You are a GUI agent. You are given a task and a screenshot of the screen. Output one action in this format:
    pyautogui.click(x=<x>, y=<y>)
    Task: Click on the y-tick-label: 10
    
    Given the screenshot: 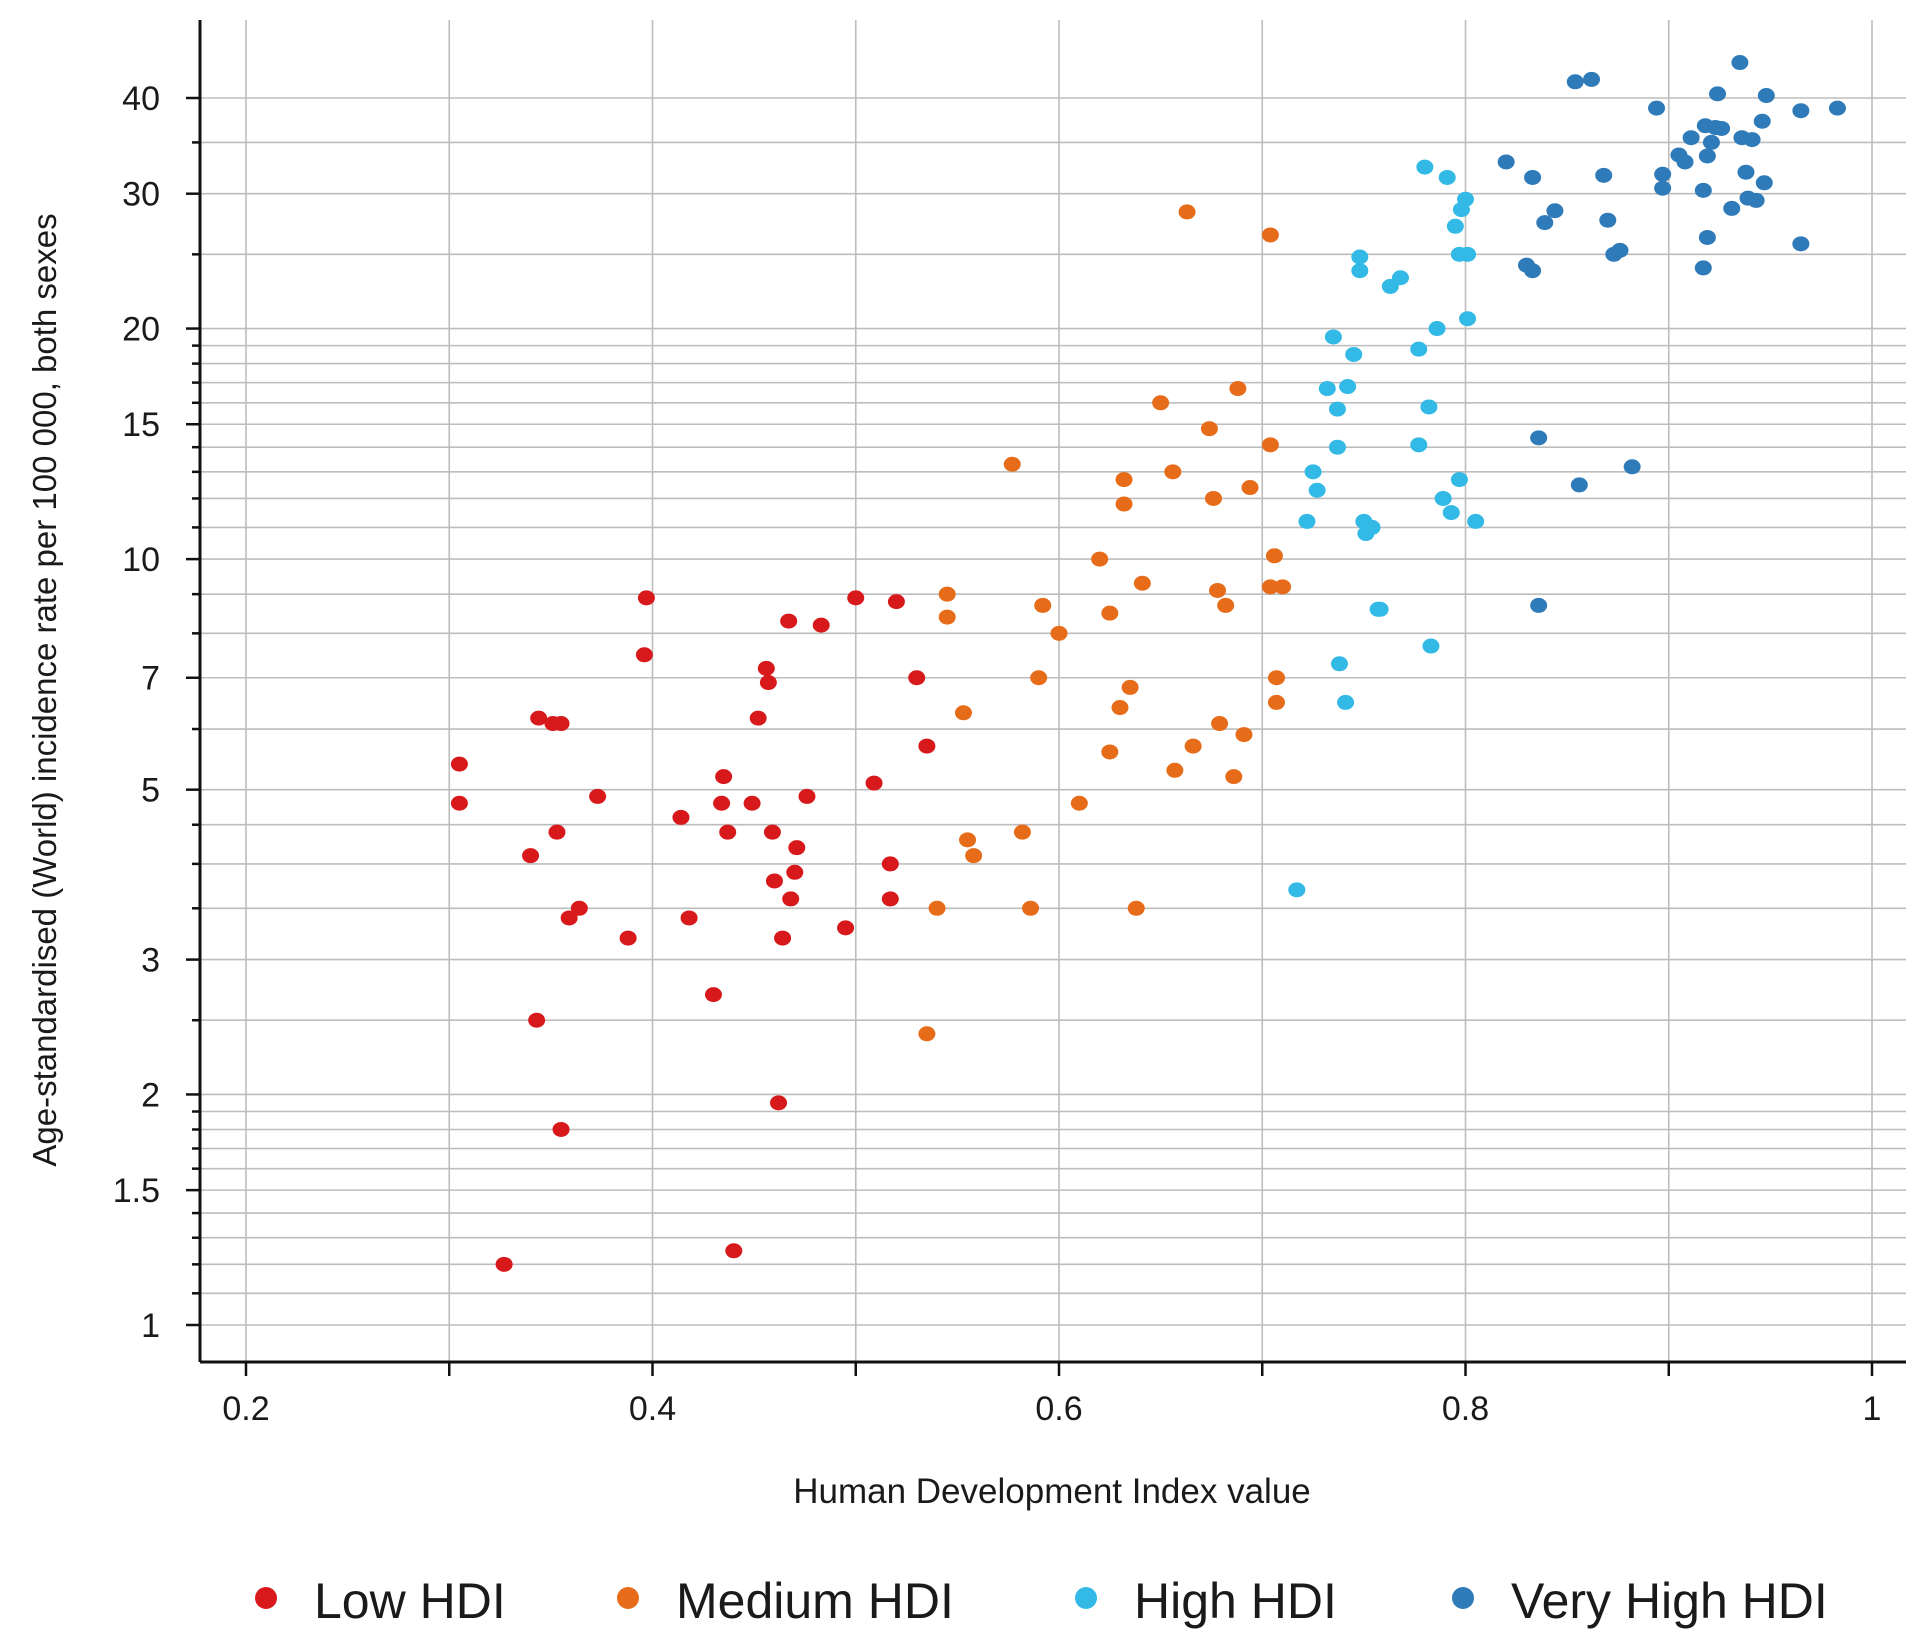 What is the action you would take?
    pyautogui.click(x=141, y=560)
    